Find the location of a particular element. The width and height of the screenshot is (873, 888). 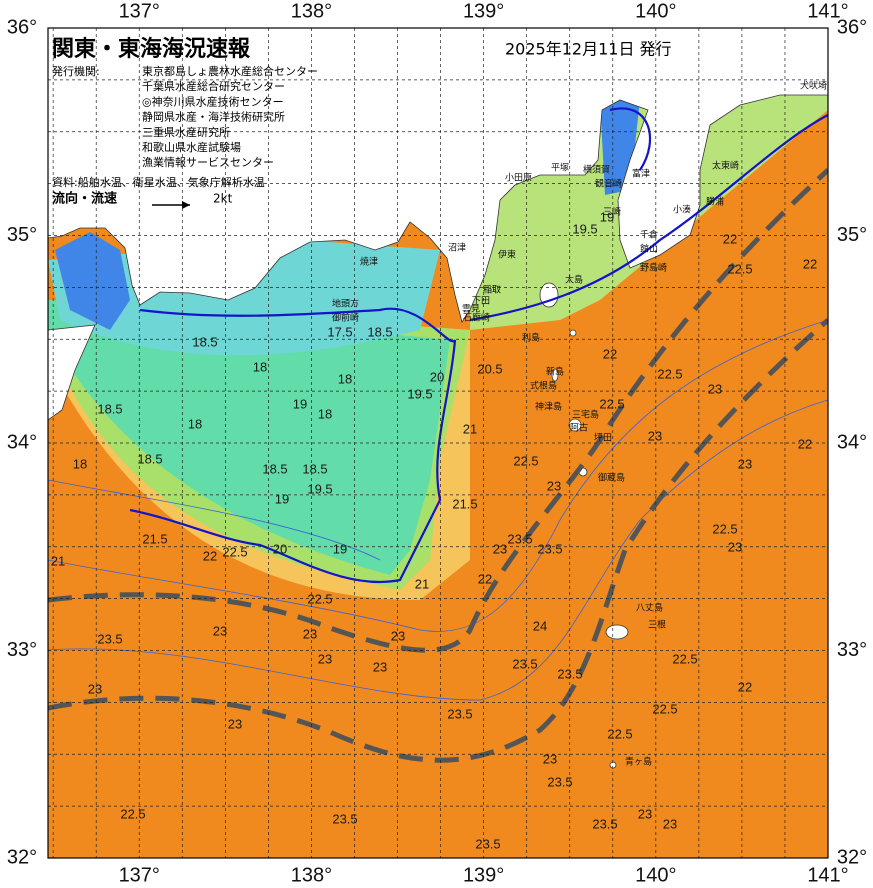

place-name: 三根 is located at coordinates (657, 625).